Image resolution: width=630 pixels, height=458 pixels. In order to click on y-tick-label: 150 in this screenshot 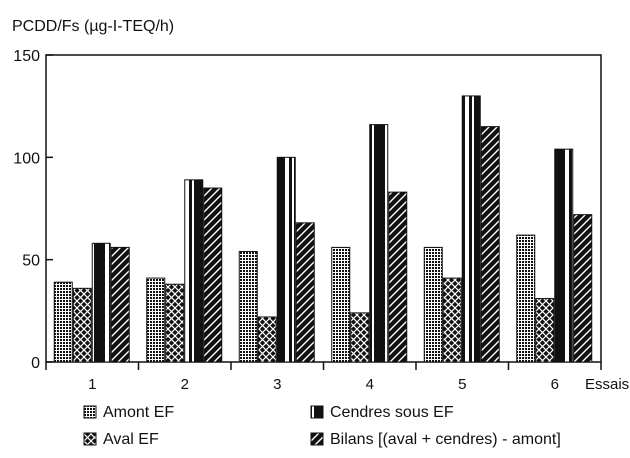, I will do `click(26, 56)`.